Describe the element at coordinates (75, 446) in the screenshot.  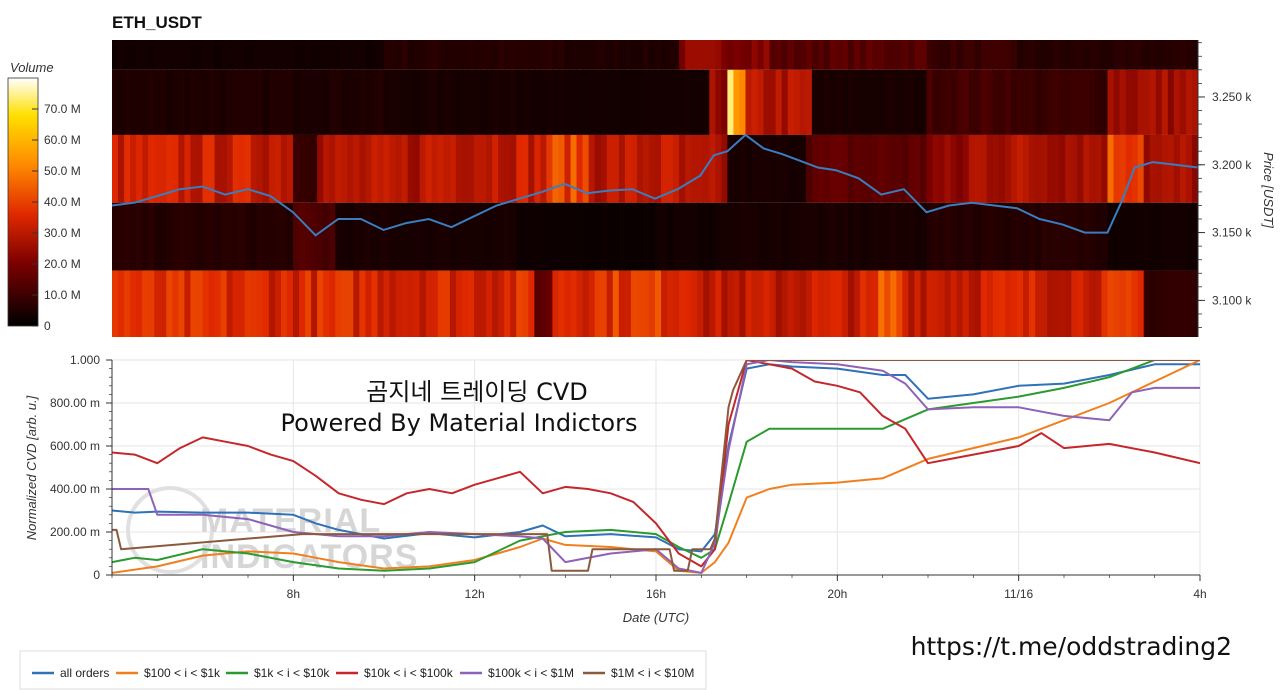
I see `cvd-y-tick-label: 600.00 m` at that location.